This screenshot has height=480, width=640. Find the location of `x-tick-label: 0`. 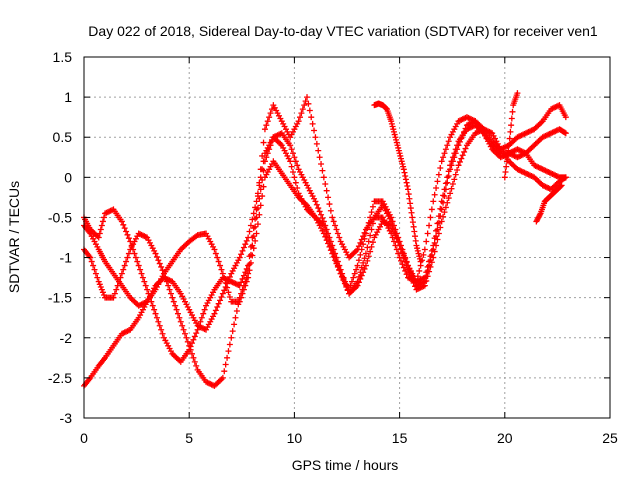

x-tick-label: 0 is located at coordinates (84, 438).